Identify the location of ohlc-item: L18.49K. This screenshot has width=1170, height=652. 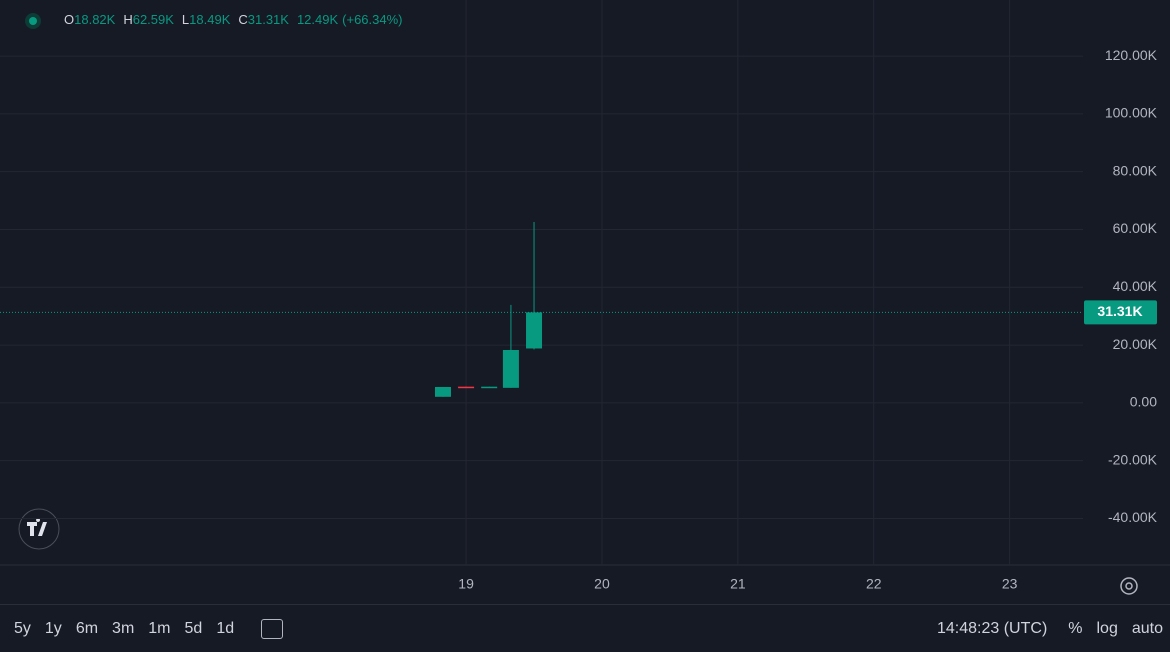
(206, 19).